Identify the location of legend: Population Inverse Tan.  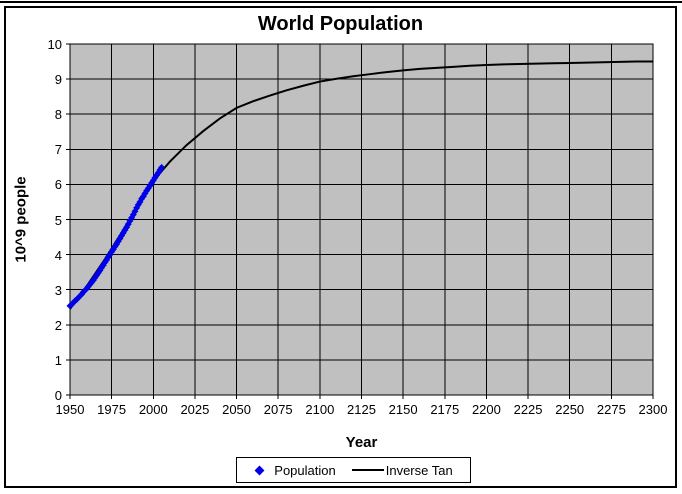
(353, 470).